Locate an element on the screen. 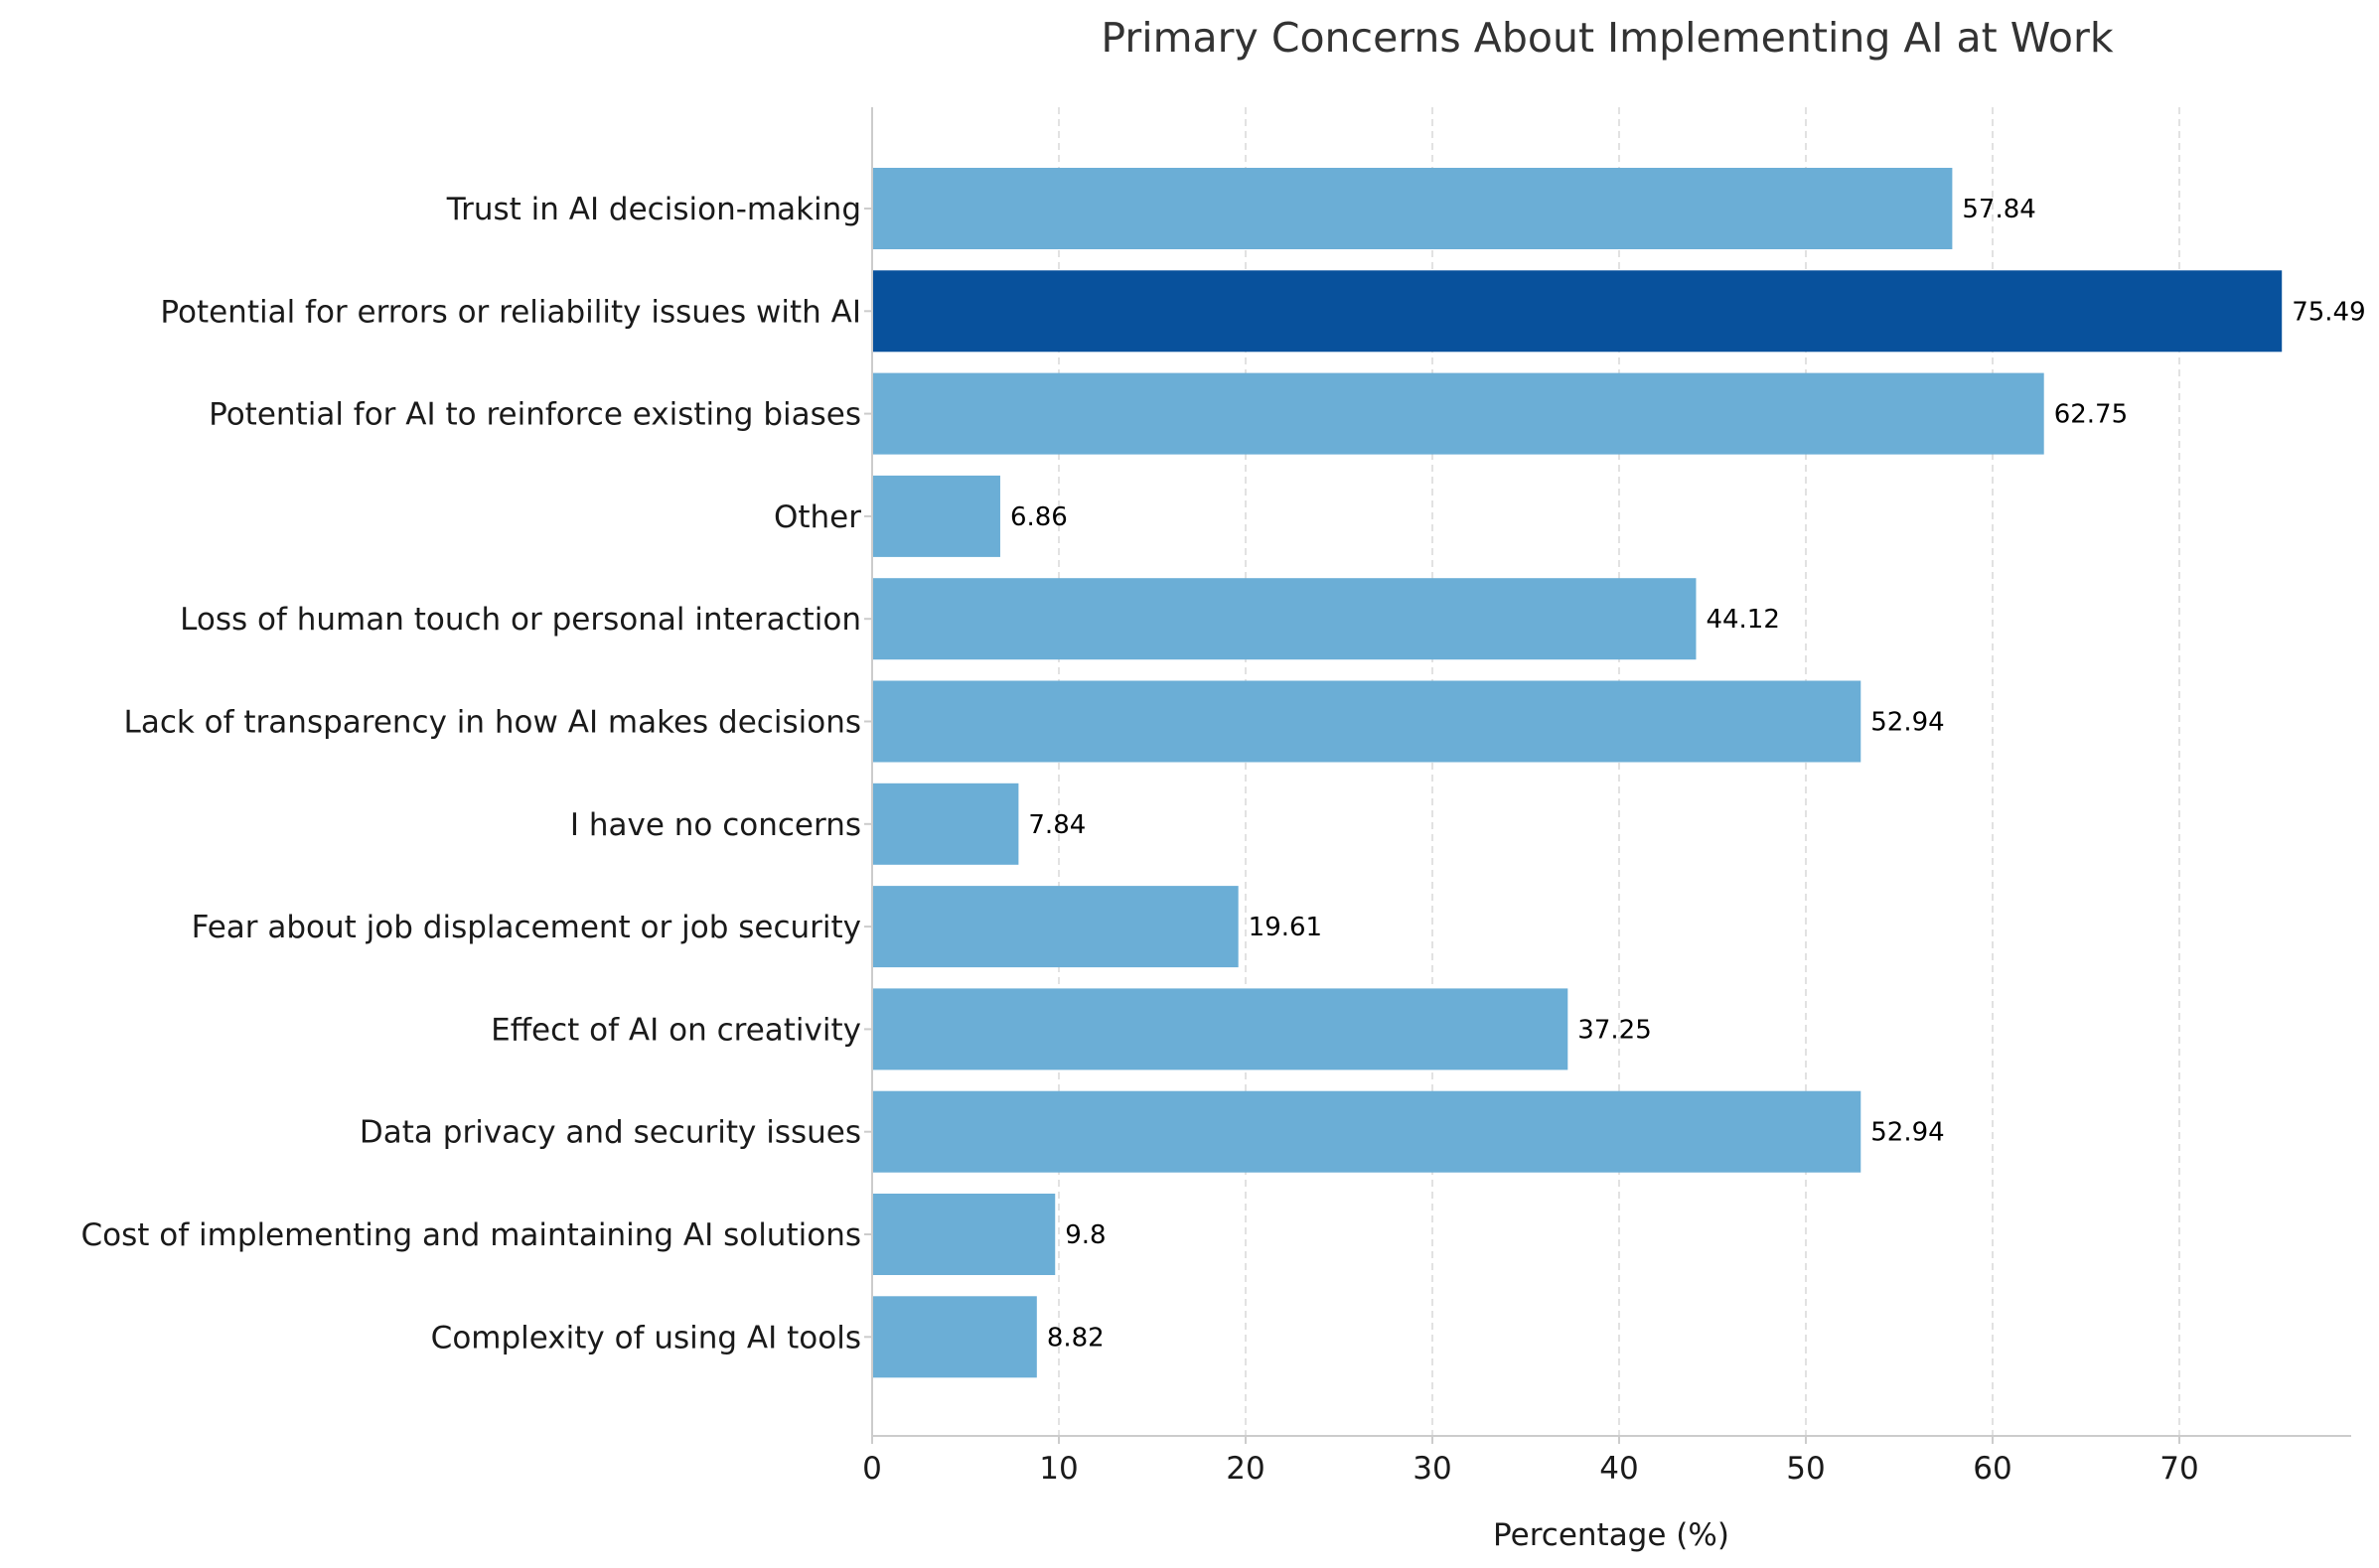 The image size is (2379, 1568). value-label-1: 75.49 is located at coordinates (2328, 312).